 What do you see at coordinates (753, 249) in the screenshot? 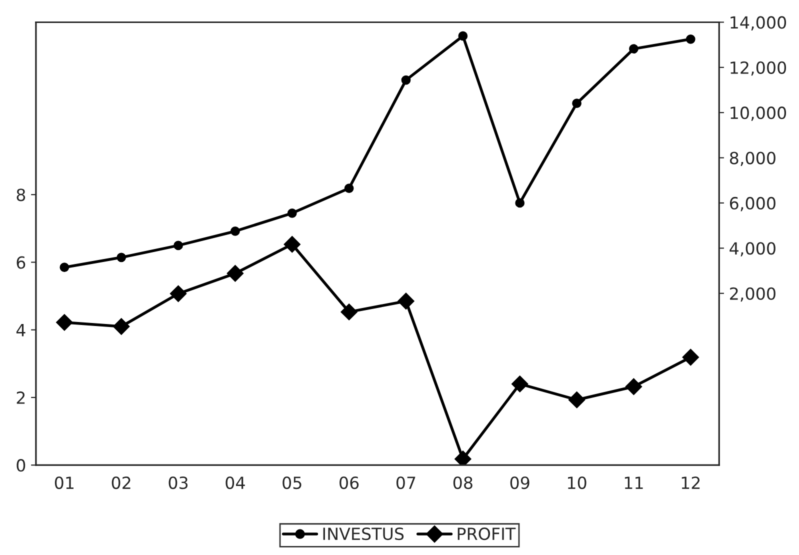
I see `y2-tick-label: 4,000` at bounding box center [753, 249].